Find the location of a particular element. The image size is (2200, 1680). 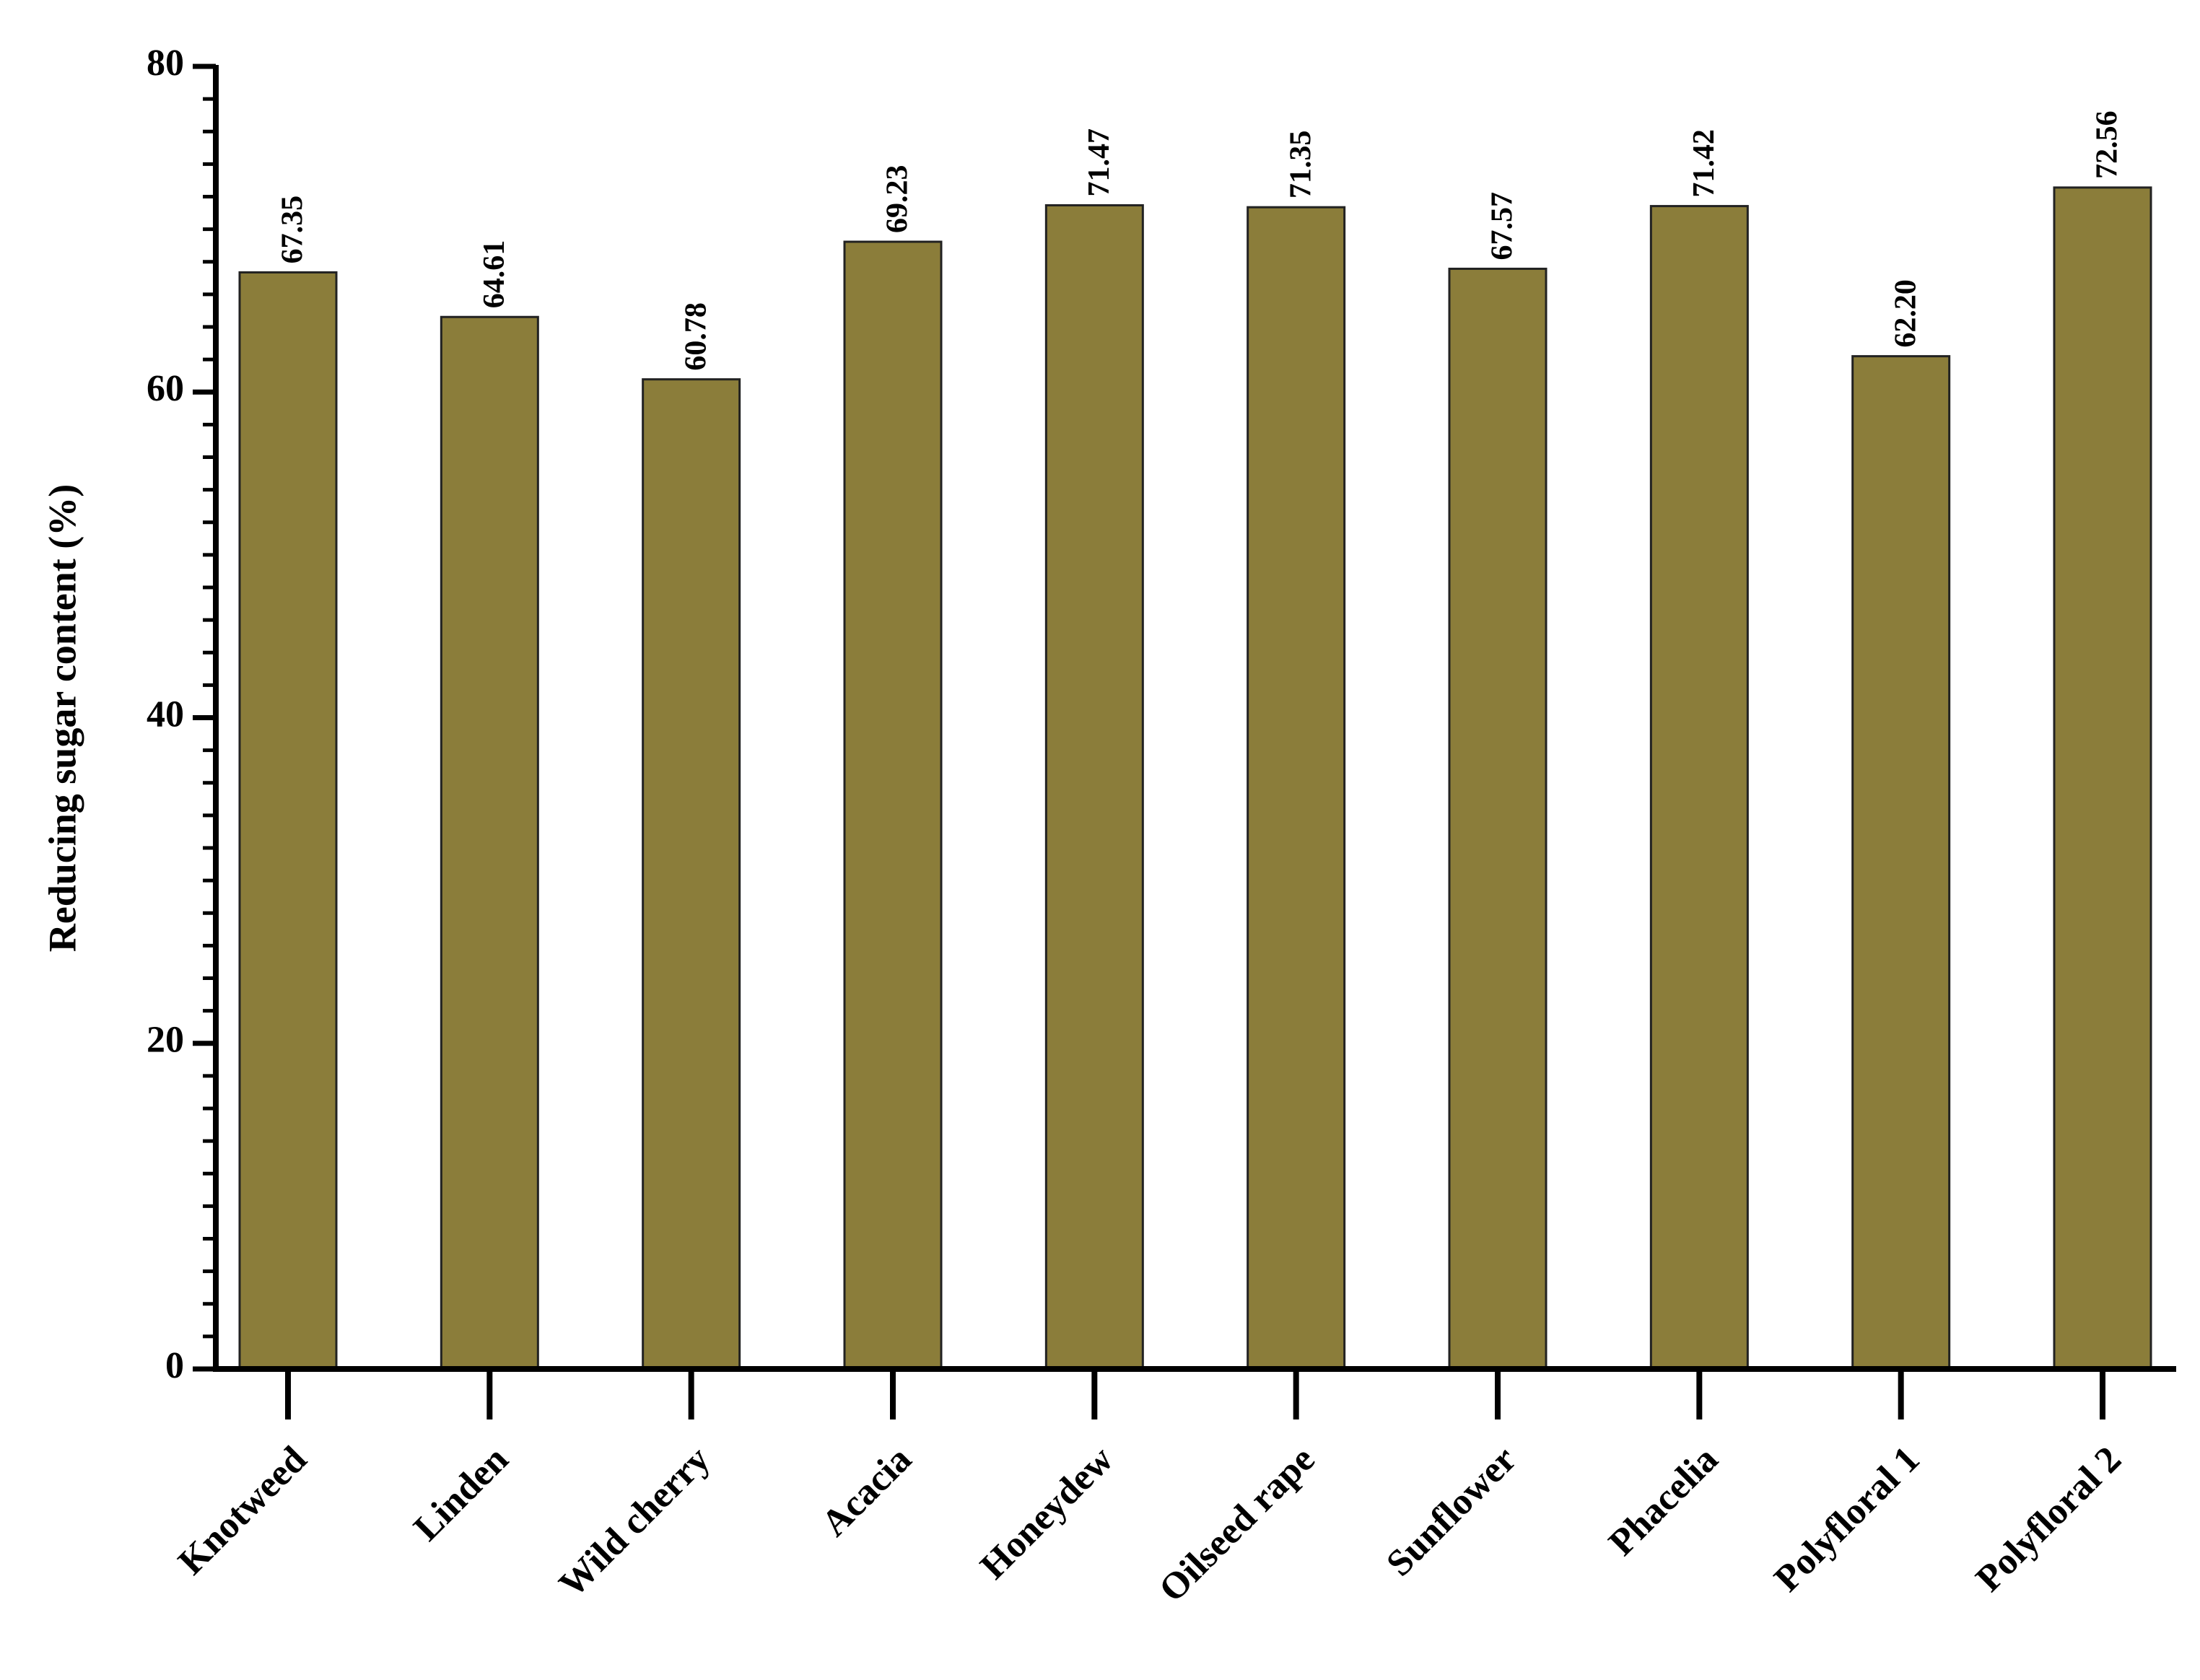

y-tick-label: 0 is located at coordinates (174, 1365).